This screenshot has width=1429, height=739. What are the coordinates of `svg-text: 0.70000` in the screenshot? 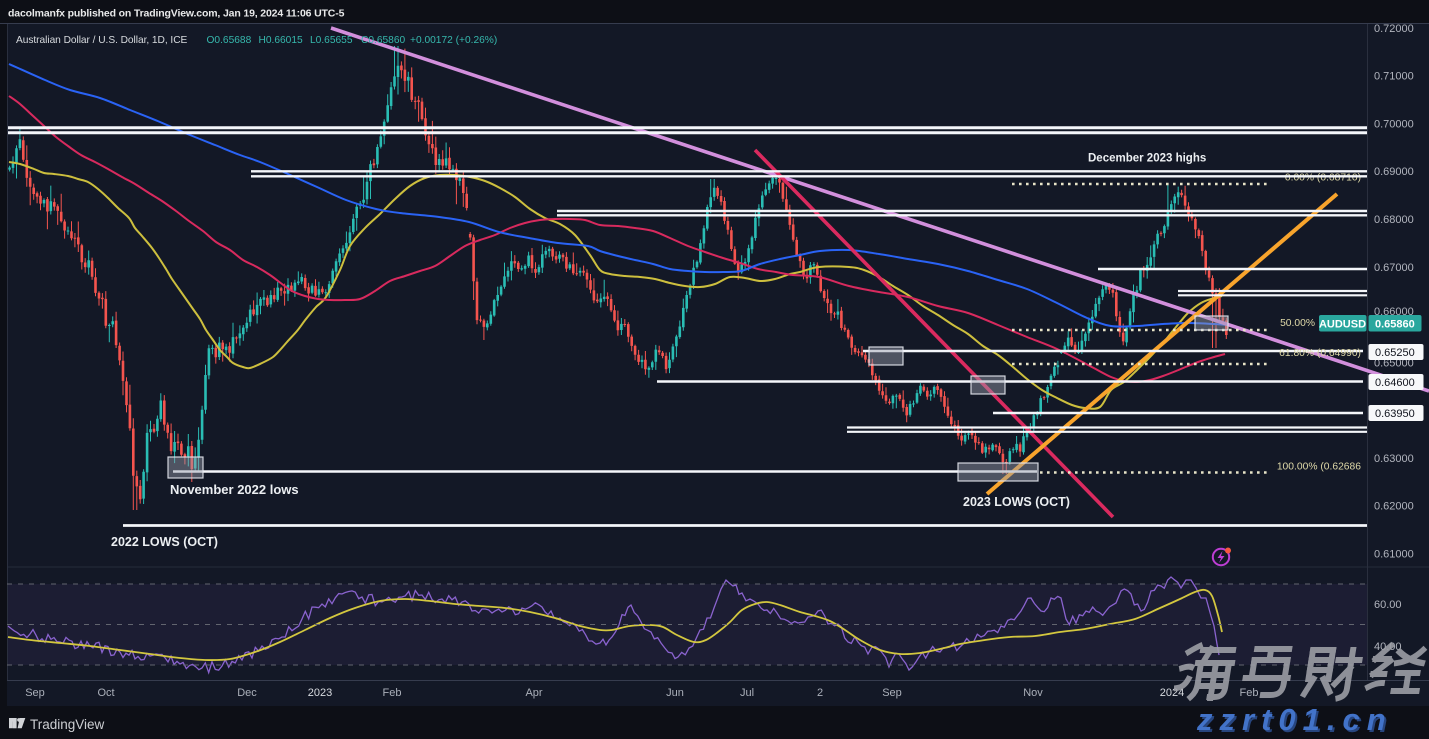 It's located at (1394, 124).